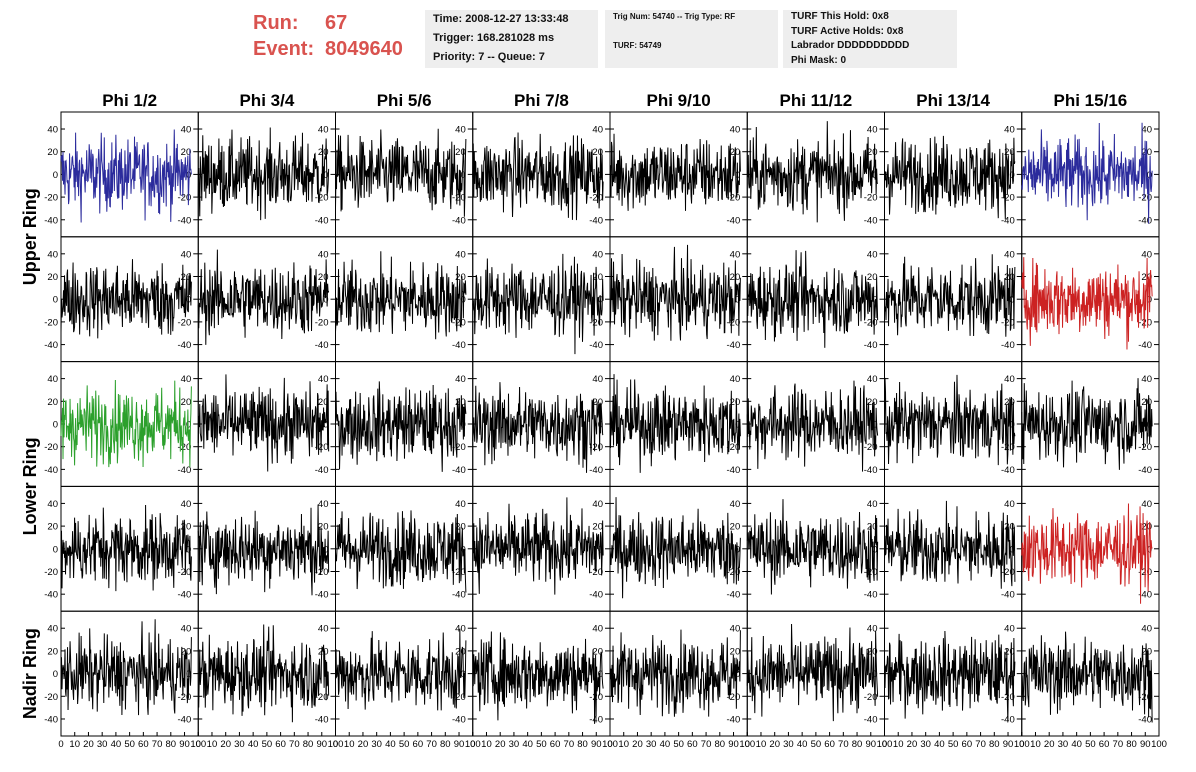 This screenshot has height=772, width=1196. What do you see at coordinates (328, 36) in the screenshot?
I see `run-event-block: Run: 67 Event: 8049640` at bounding box center [328, 36].